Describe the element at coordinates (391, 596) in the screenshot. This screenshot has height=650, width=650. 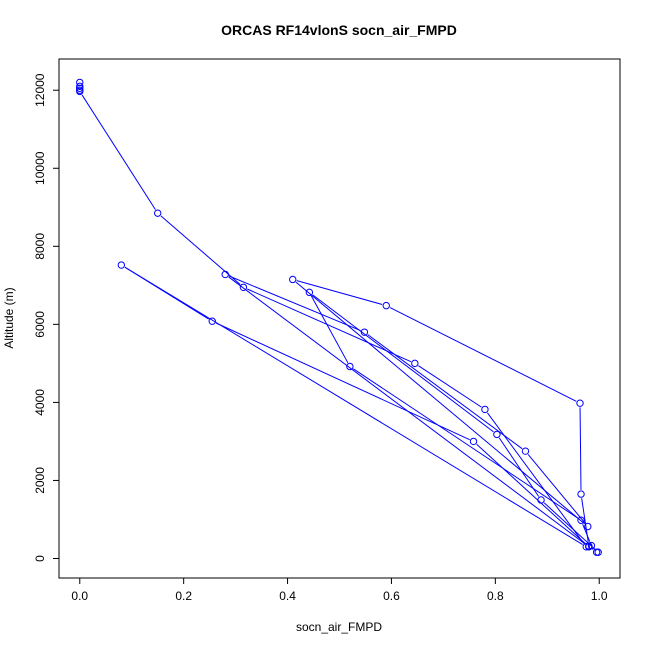
I see `x-tick-label: 0.6` at that location.